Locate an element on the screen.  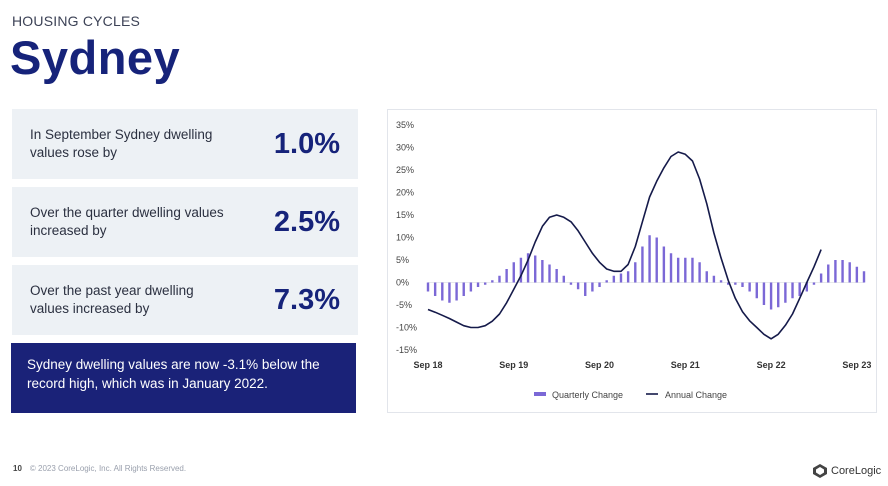
stat-value: 7.3% is located at coordinates (306, 299).